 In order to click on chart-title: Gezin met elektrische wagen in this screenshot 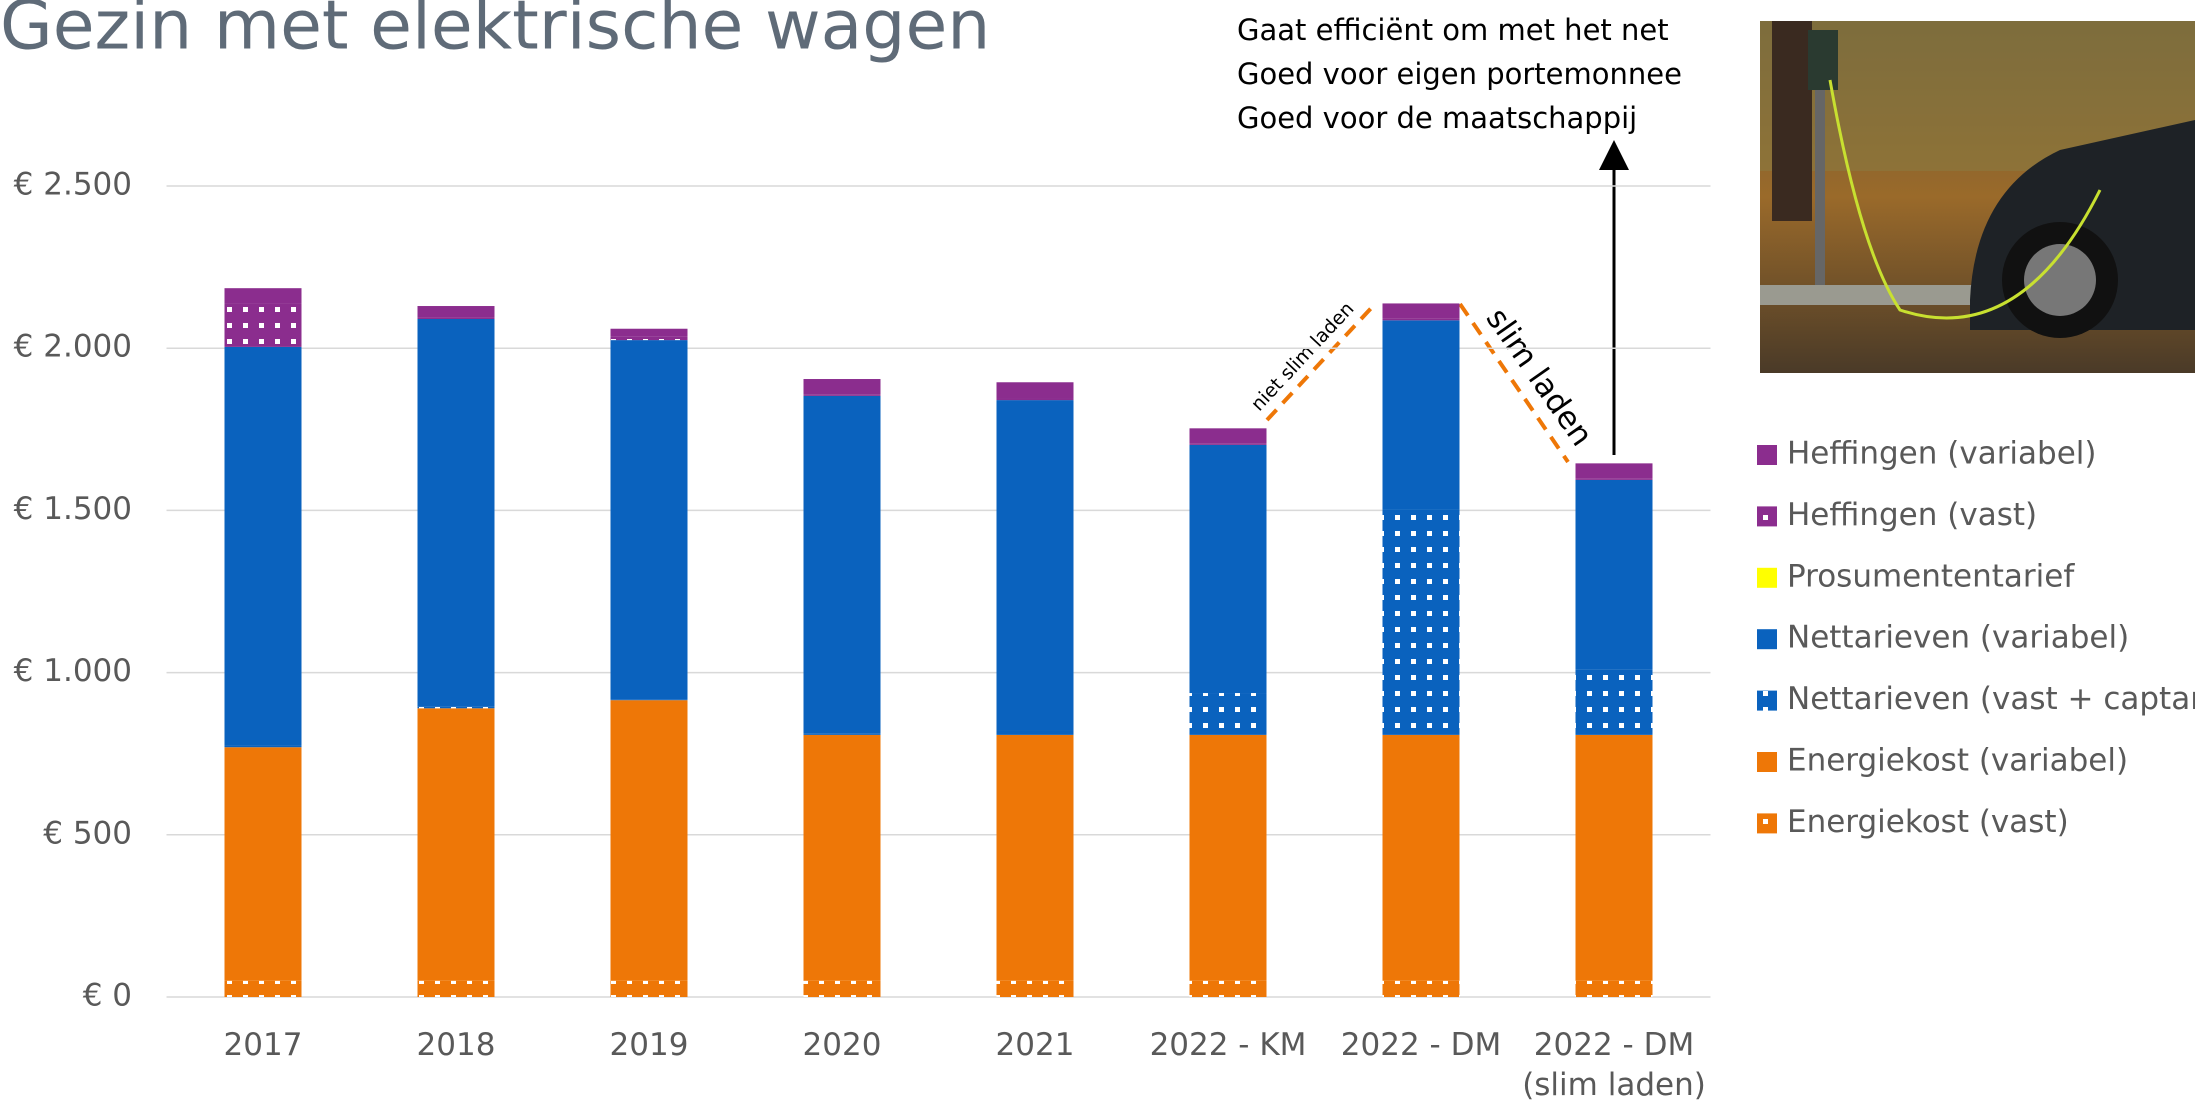, I will do `click(495, 33)`.